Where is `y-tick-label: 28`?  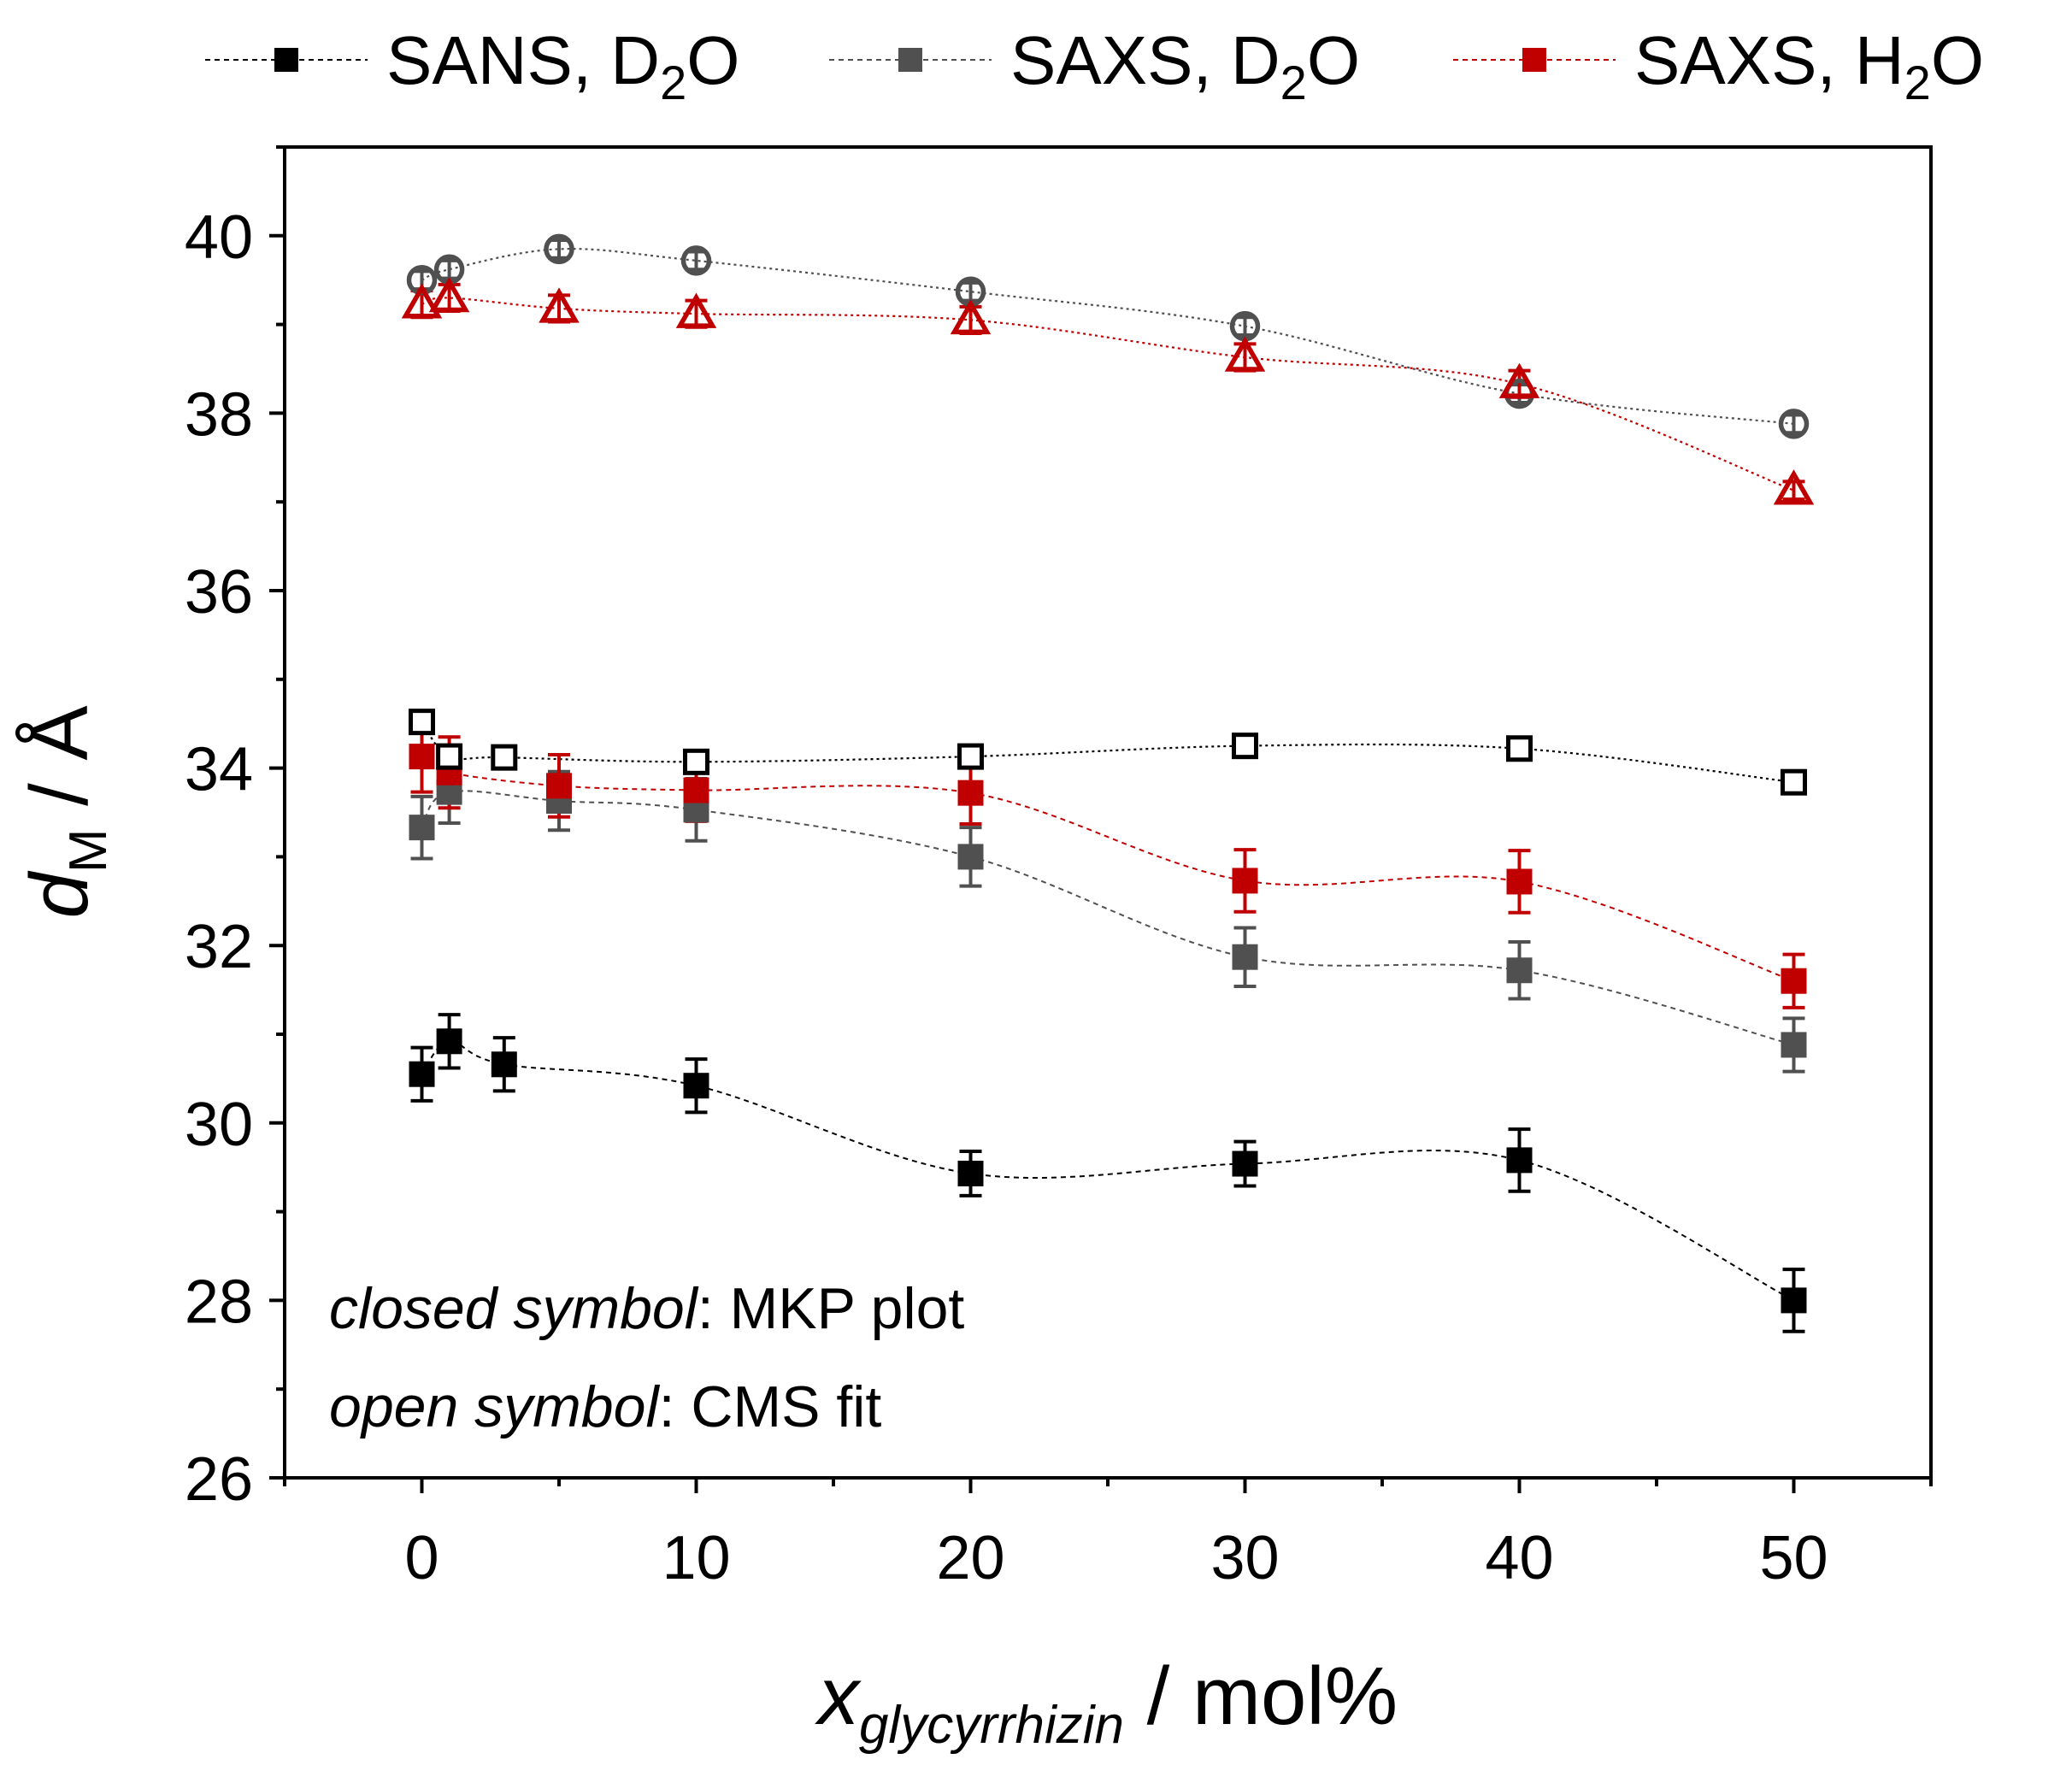
y-tick-label: 28 is located at coordinates (219, 1302).